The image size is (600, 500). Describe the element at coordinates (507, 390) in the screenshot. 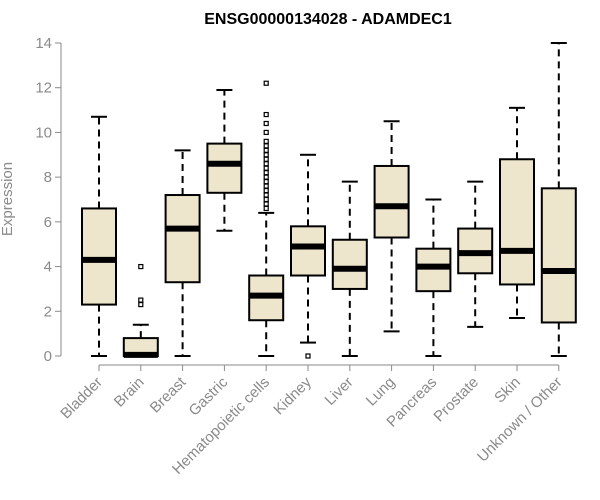

I see `x-tick-label: Skin` at that location.